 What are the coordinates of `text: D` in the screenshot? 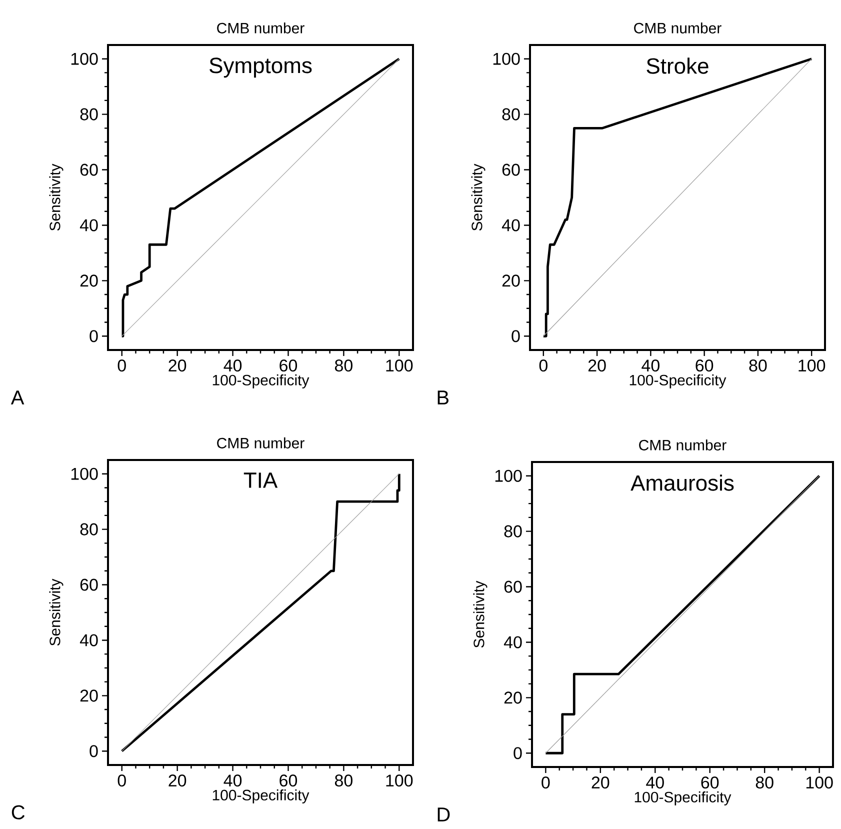 It's located at (444, 815).